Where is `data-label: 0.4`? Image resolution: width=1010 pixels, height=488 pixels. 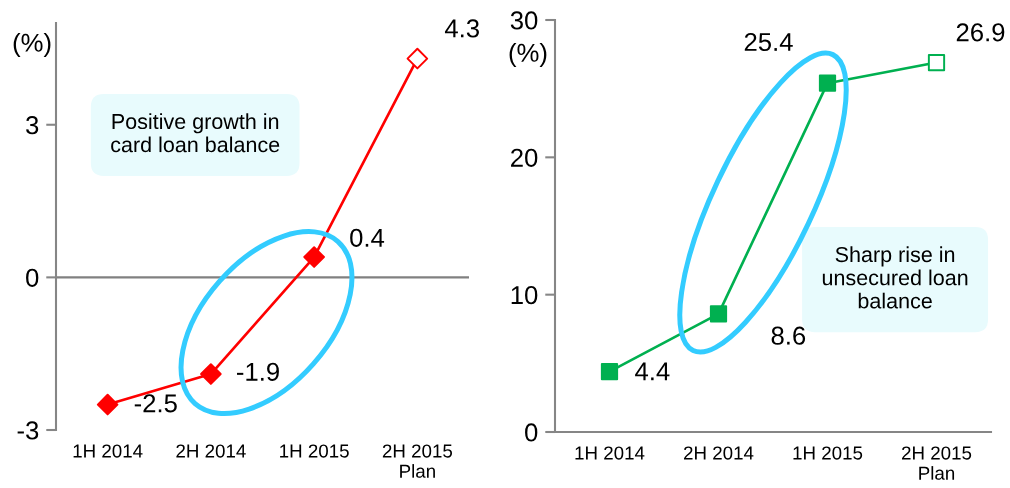 data-label: 0.4 is located at coordinates (367, 237).